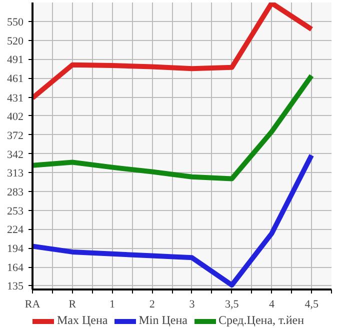 The height and width of the screenshot is (335, 345). Describe the element at coordinates (271, 304) in the screenshot. I see `x-tick-label: 4` at that location.